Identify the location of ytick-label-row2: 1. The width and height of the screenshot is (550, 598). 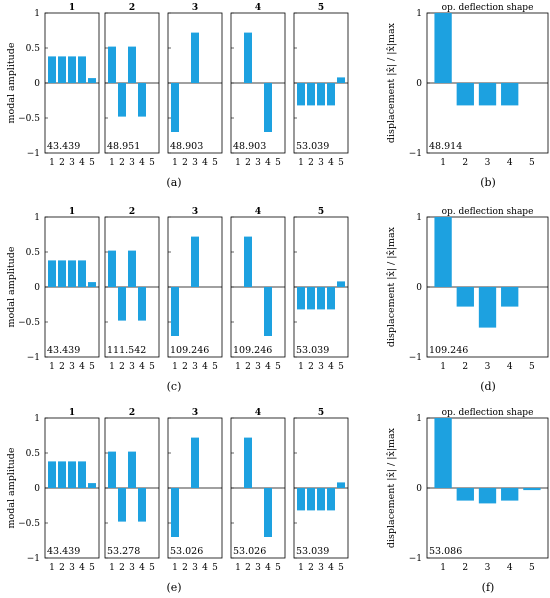
(37, 218).